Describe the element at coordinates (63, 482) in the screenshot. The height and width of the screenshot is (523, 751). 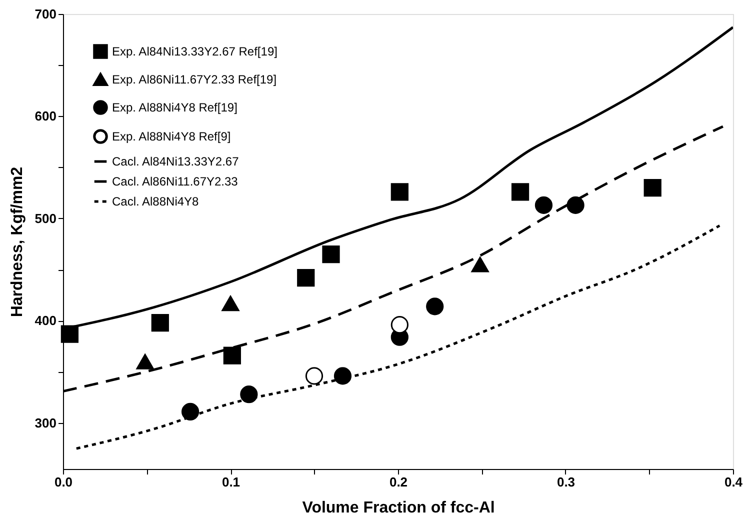
I see `x-tick-label: 0.0` at that location.